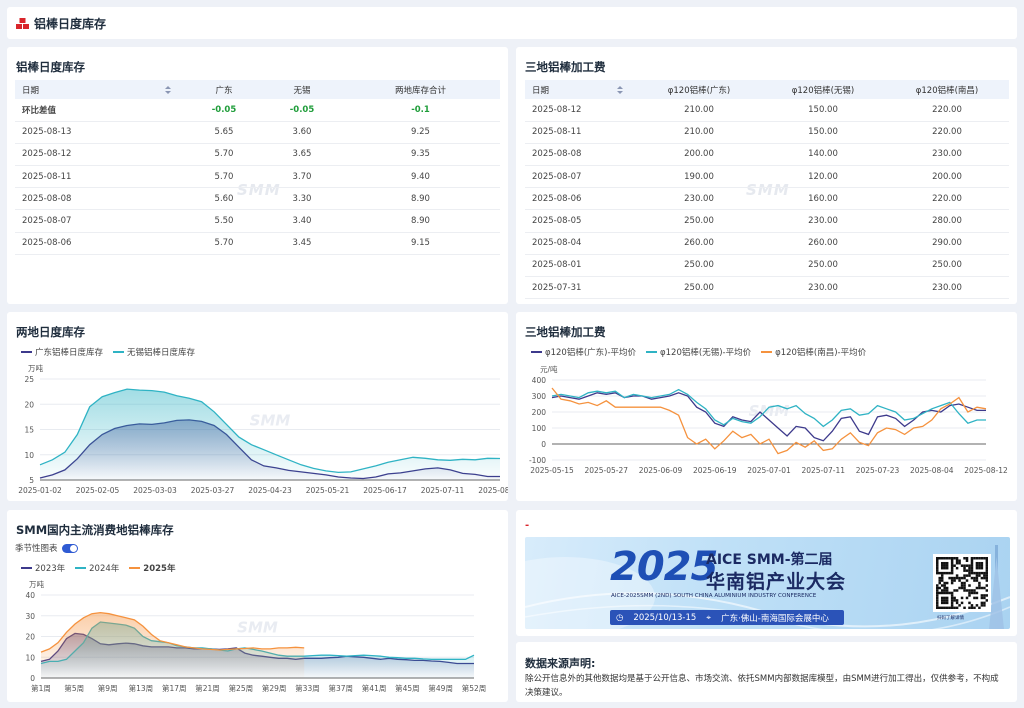 Image resolution: width=1024 pixels, height=708 pixels. What do you see at coordinates (996, 587) in the screenshot?
I see `tower-icon` at bounding box center [996, 587].